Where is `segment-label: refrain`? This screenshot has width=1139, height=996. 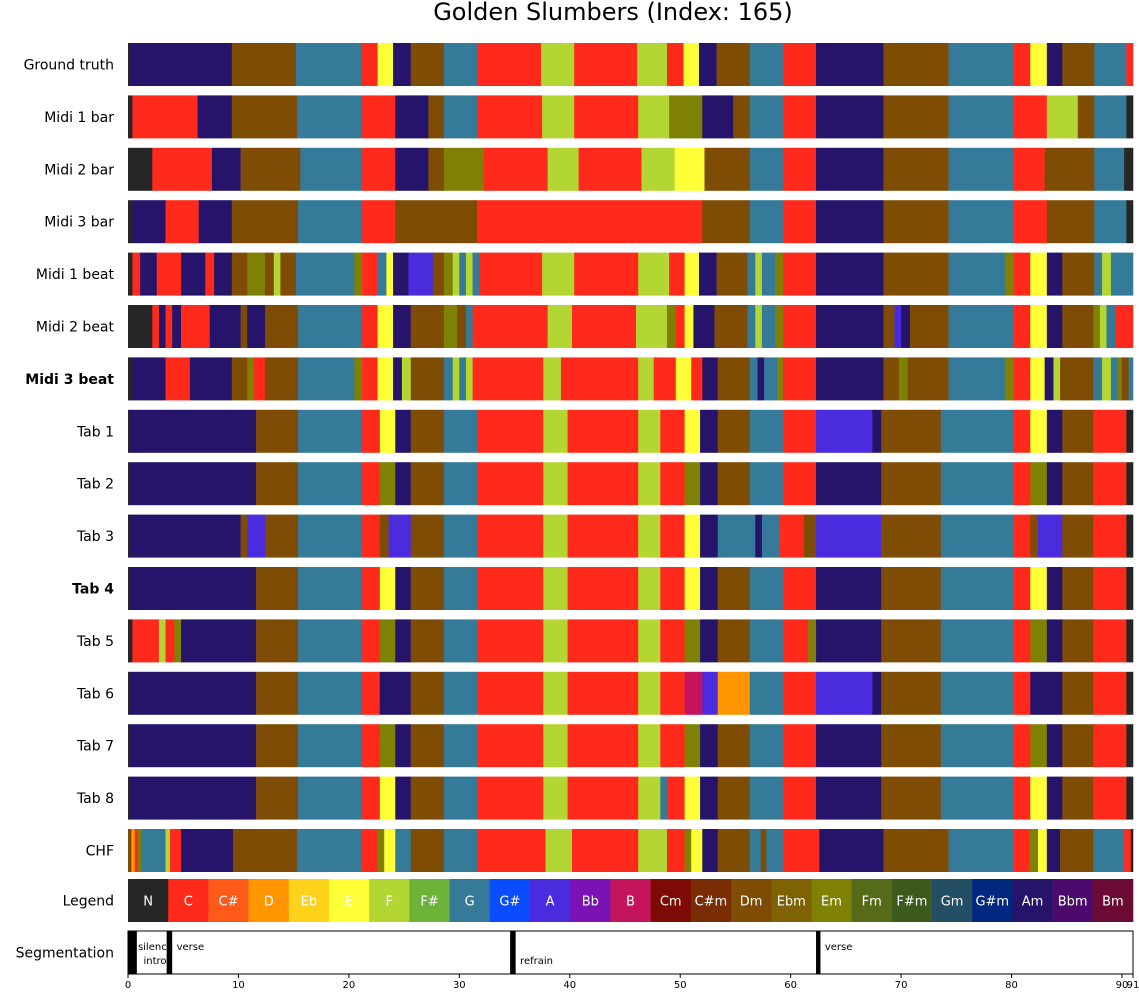 segment-label: refrain is located at coordinates (536, 961).